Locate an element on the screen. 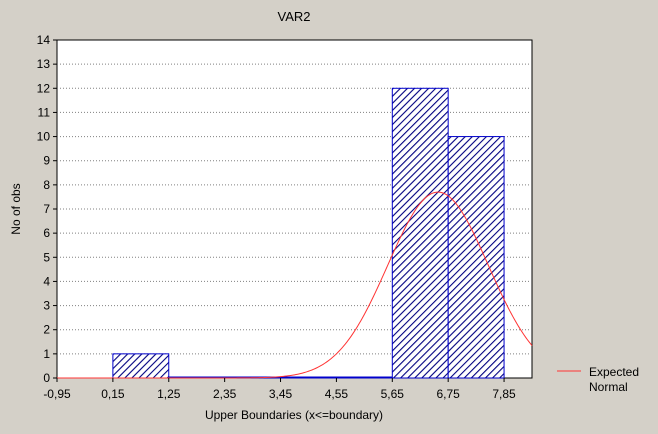 The height and width of the screenshot is (434, 658). x-axis: -0,95 0,15 1,25 2,35 3,45 4,55 5,65 6,75 7,85 is located at coordinates (279, 389).